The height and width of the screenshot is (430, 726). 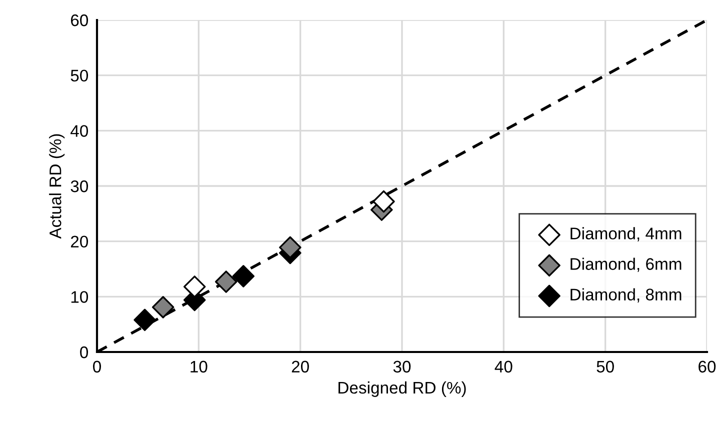 What do you see at coordinates (626, 234) in the screenshot?
I see `legend-label: Diamond, 4mm` at bounding box center [626, 234].